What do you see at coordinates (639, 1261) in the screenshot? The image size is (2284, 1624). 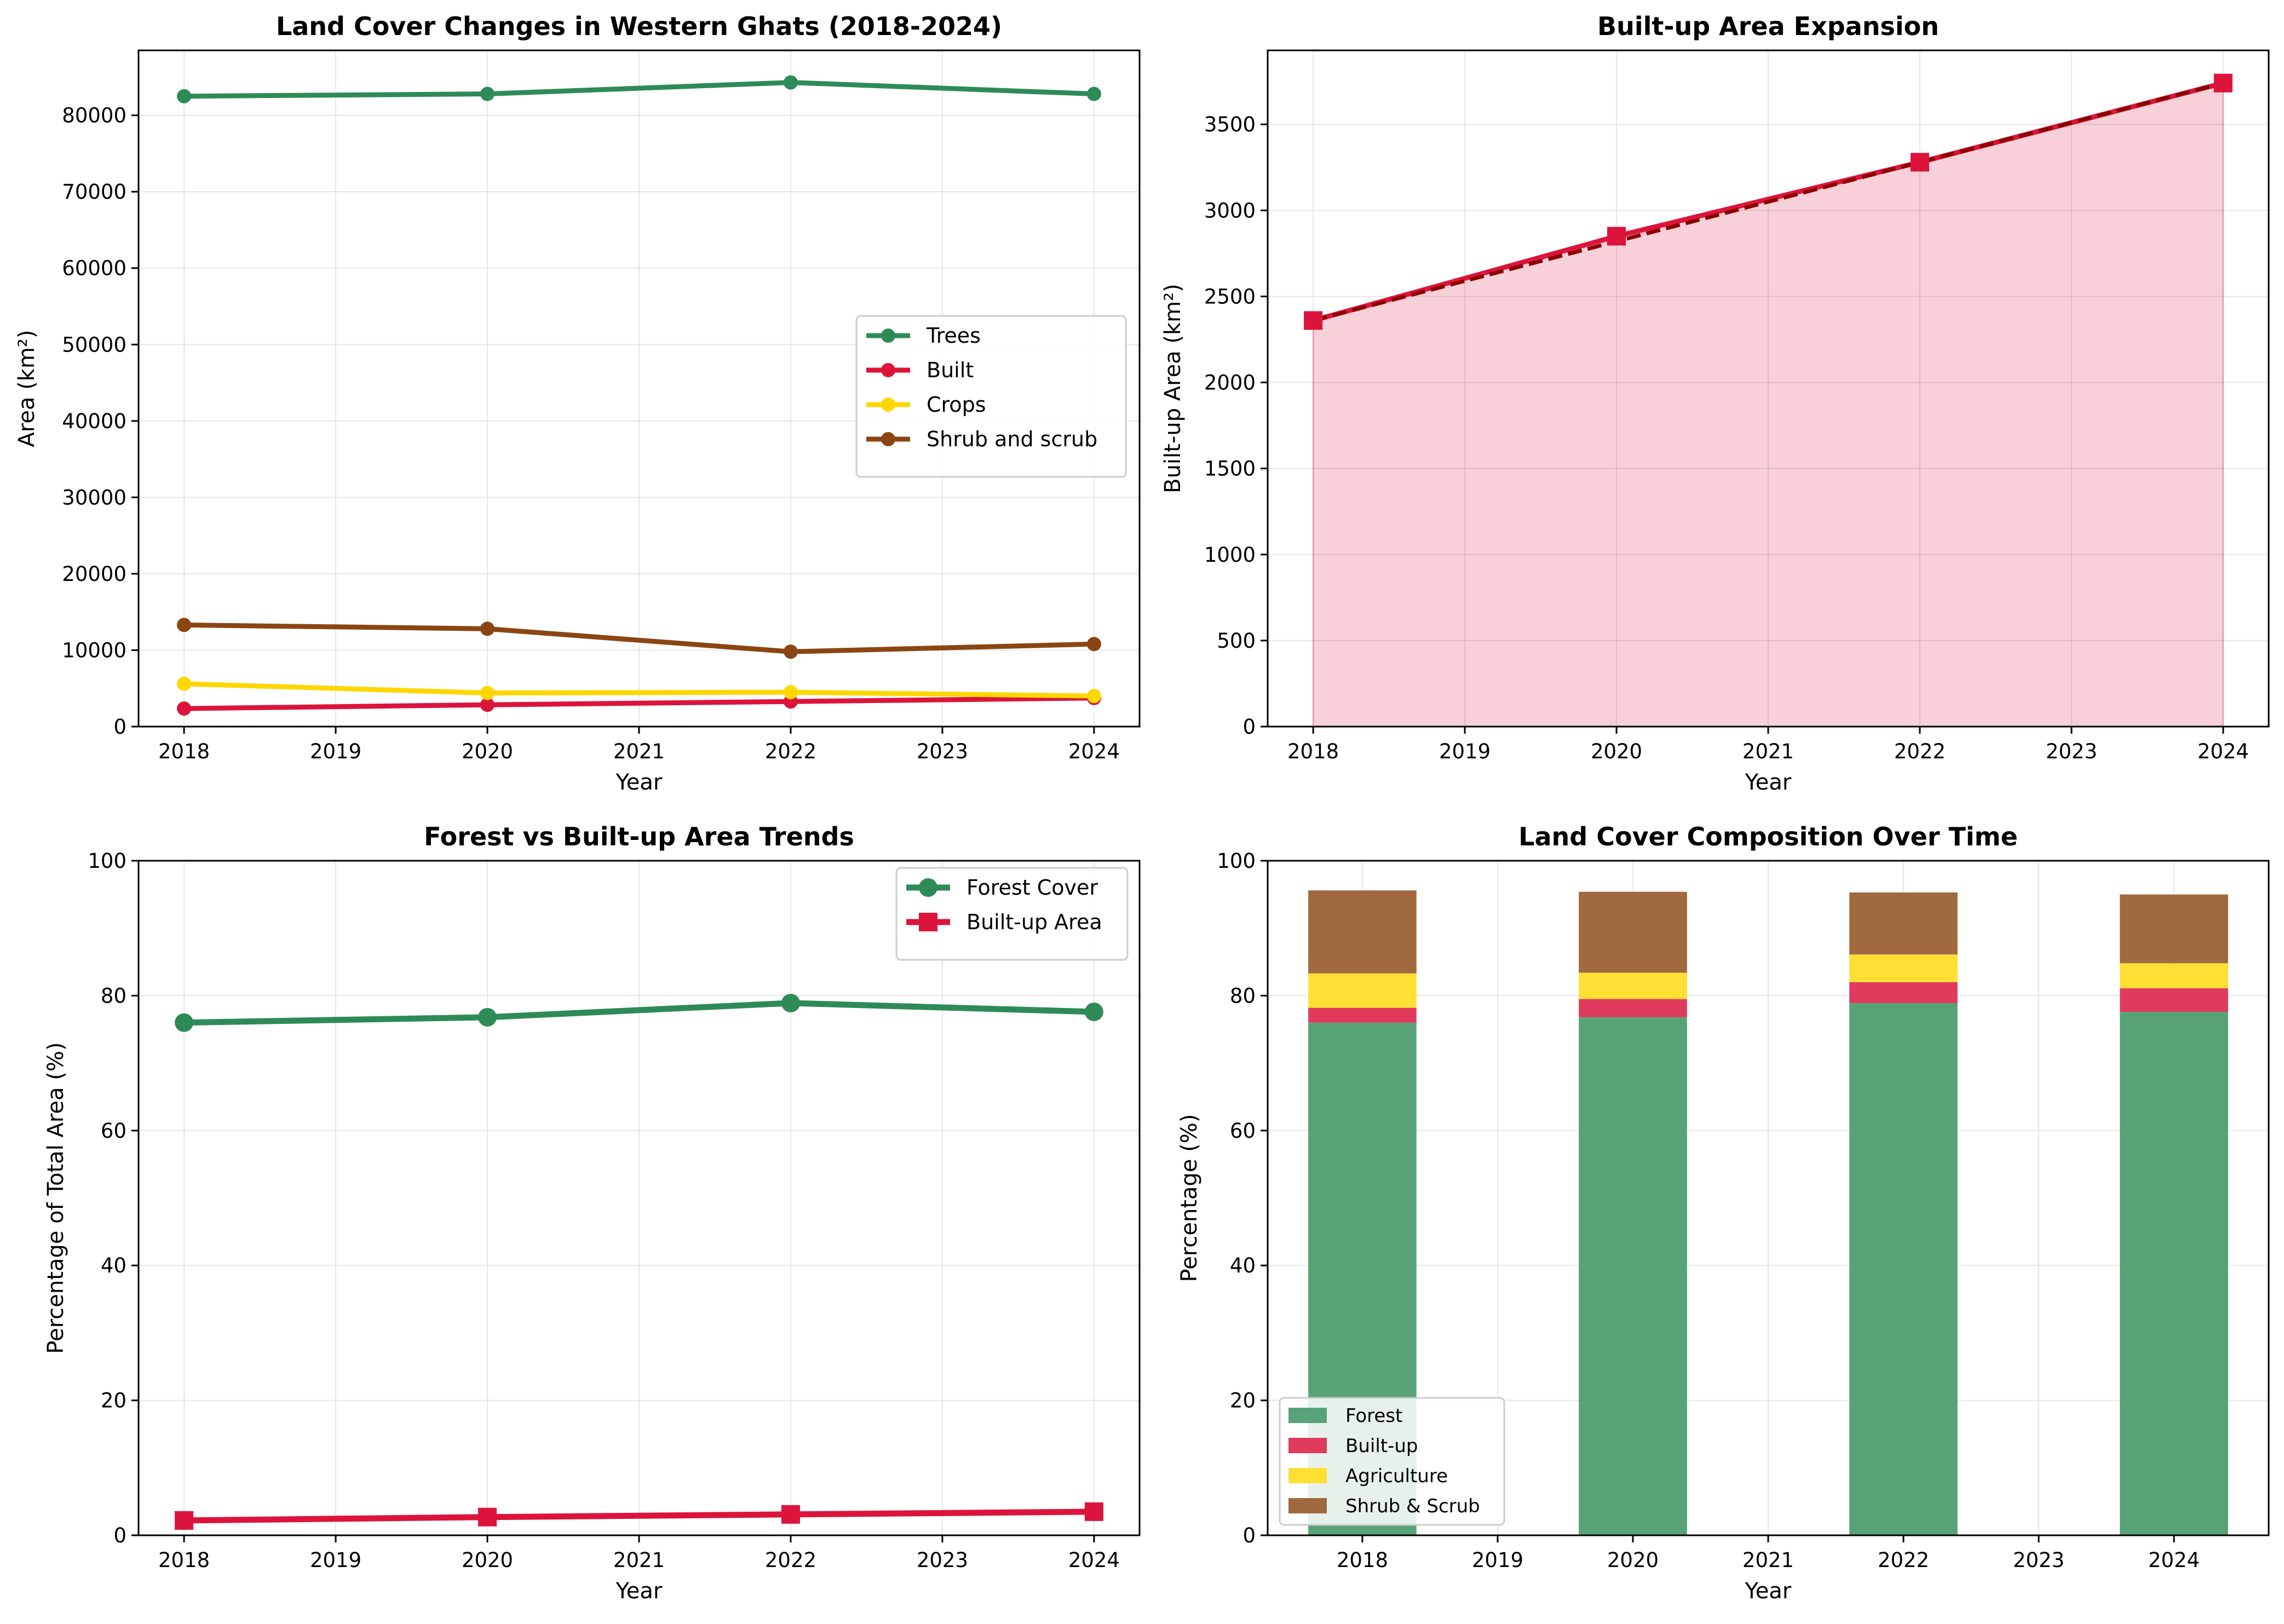 I see `plot-area` at bounding box center [639, 1261].